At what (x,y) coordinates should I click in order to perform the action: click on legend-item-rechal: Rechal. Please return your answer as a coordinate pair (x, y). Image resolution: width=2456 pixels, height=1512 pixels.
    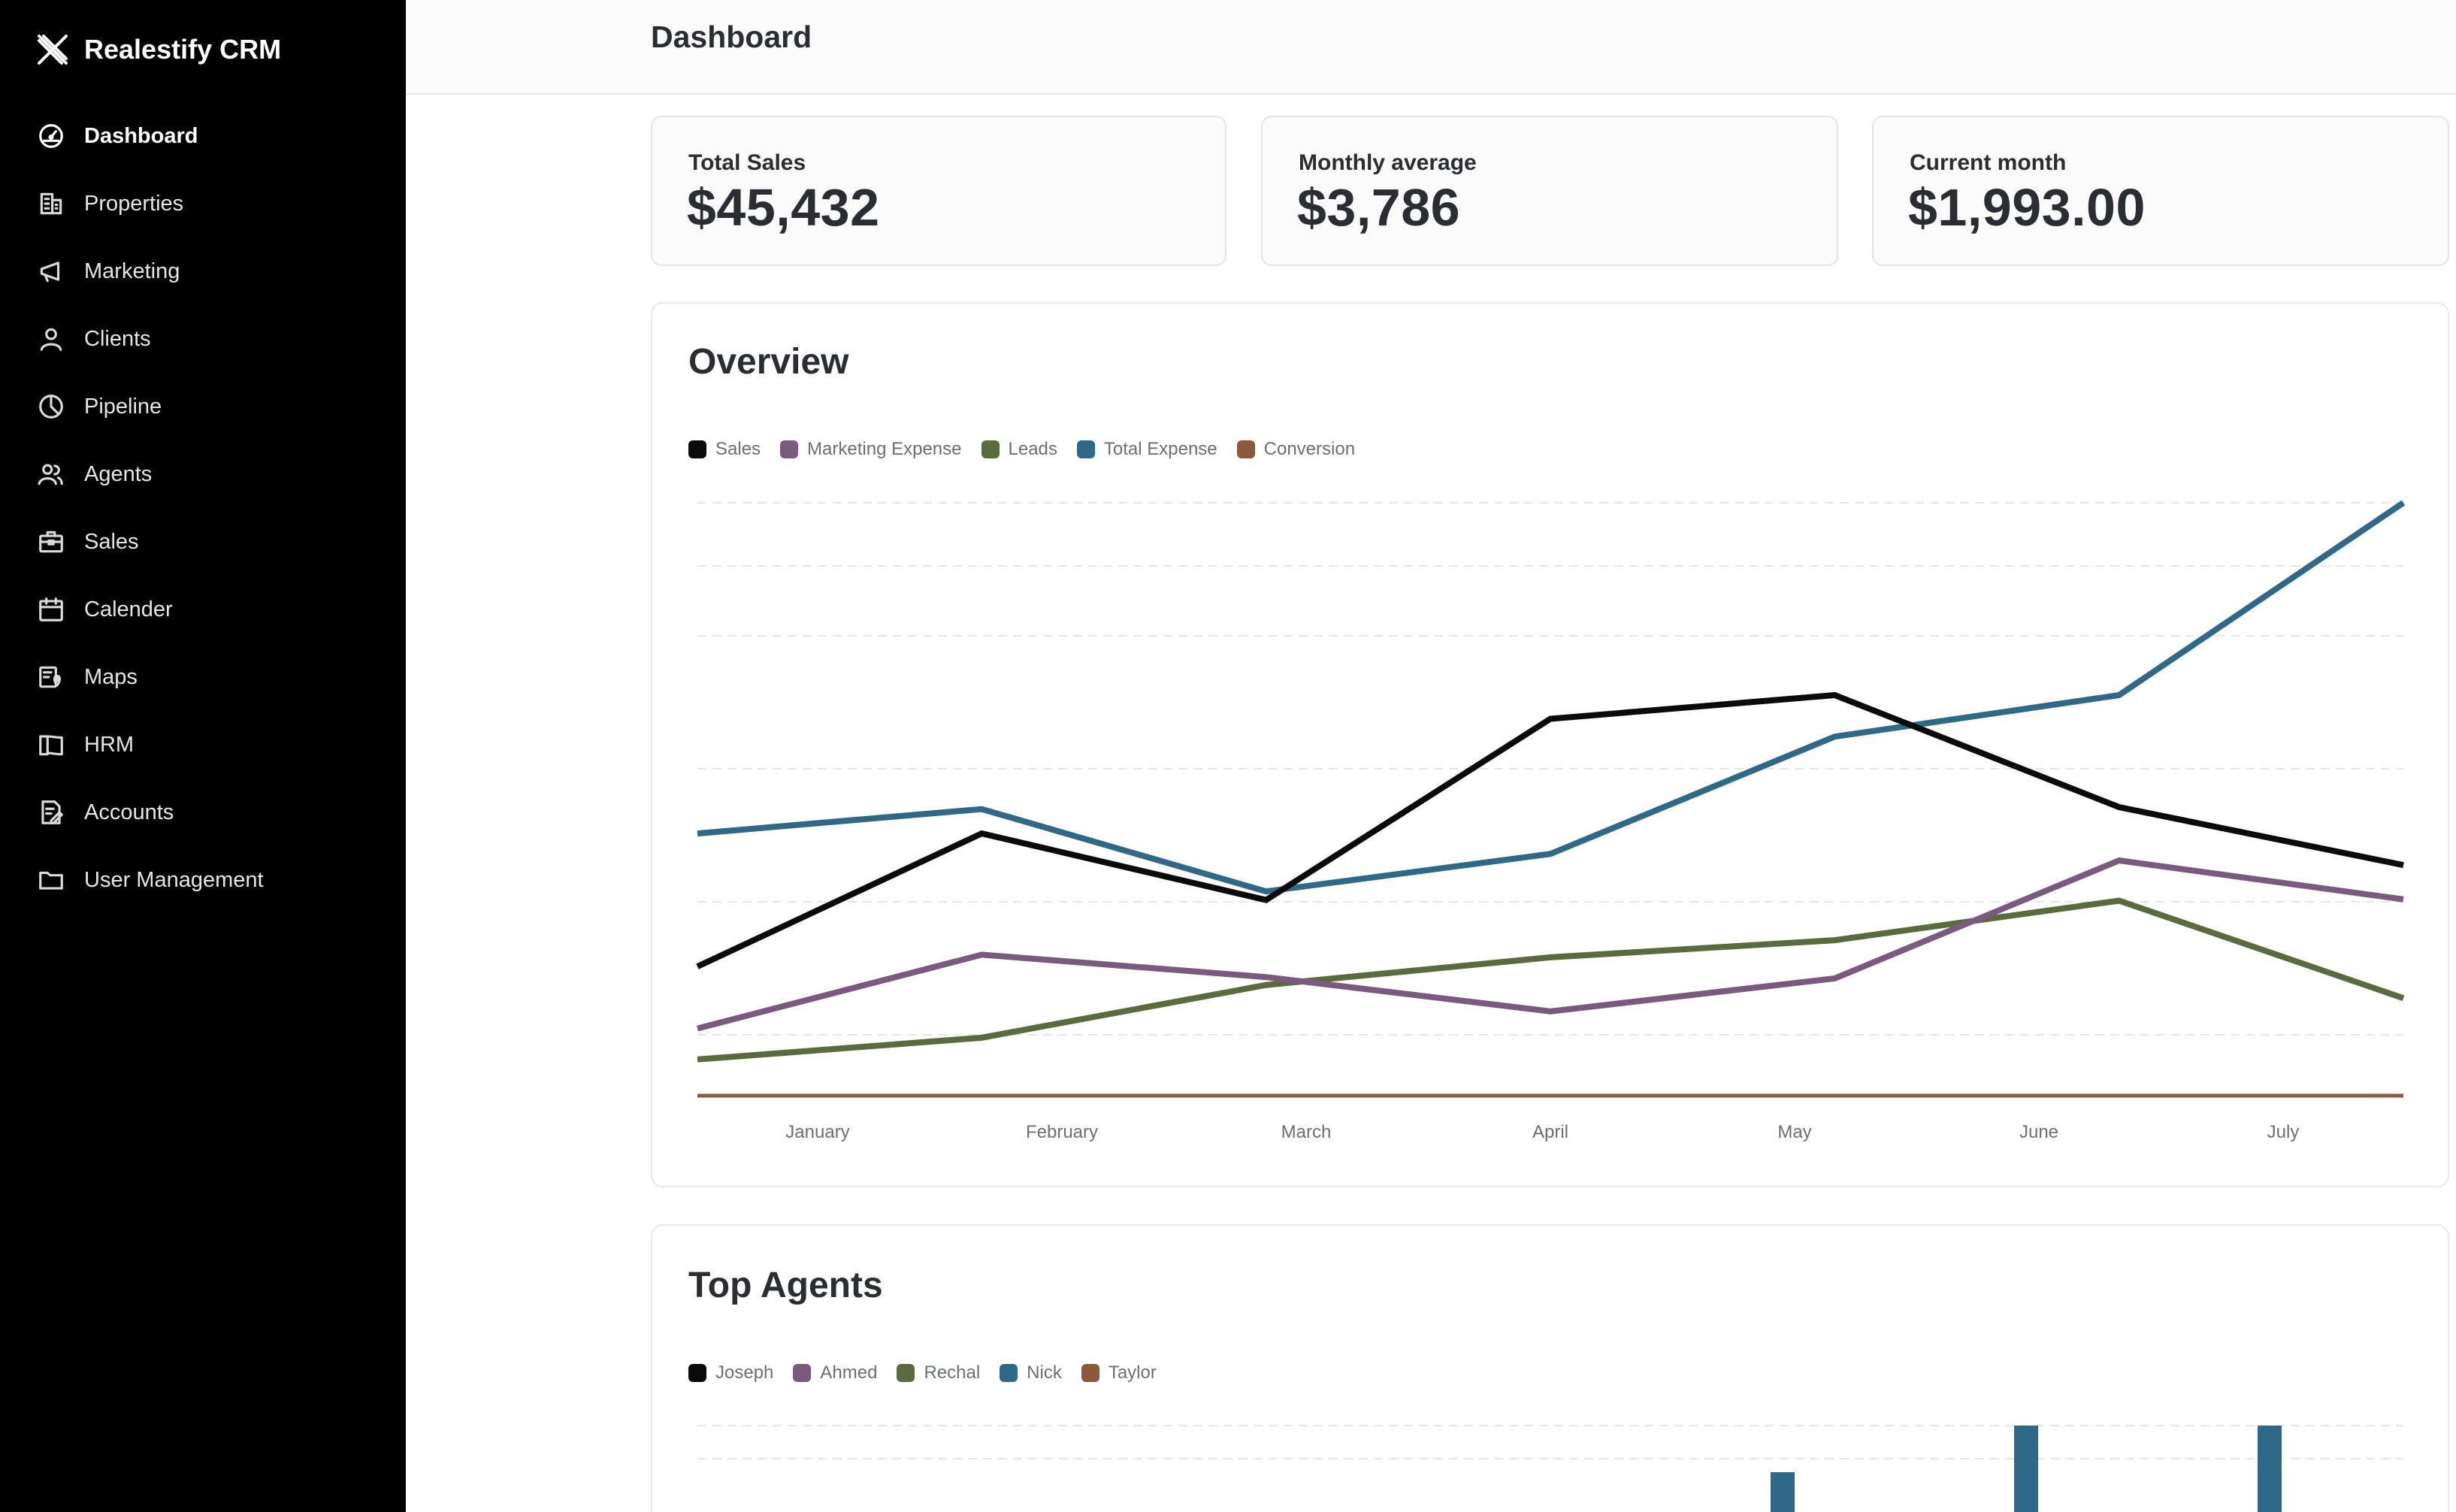
    Looking at the image, I should click on (938, 1373).